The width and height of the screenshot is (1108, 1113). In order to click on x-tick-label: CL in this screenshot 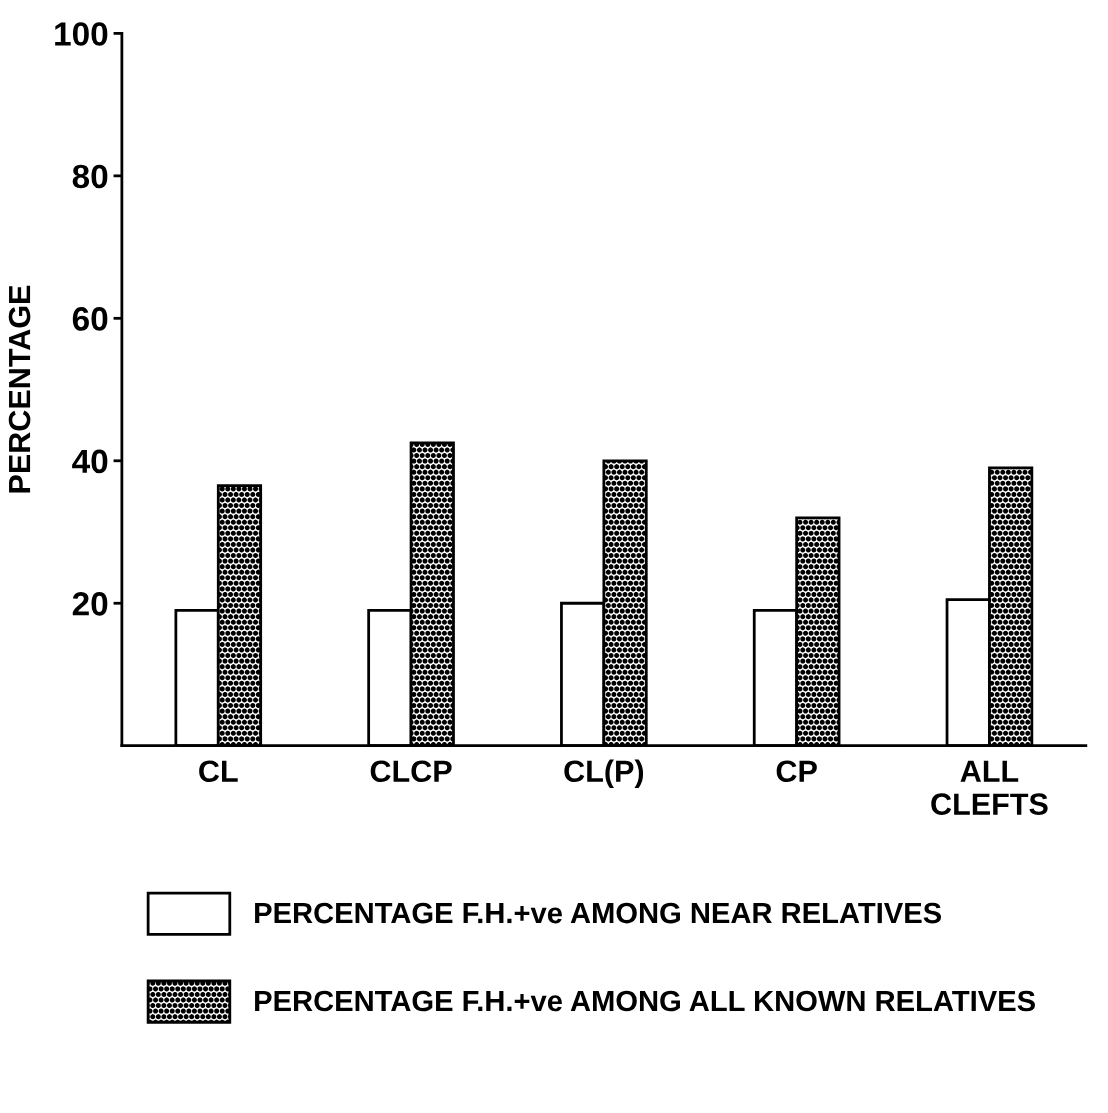, I will do `click(218, 771)`.